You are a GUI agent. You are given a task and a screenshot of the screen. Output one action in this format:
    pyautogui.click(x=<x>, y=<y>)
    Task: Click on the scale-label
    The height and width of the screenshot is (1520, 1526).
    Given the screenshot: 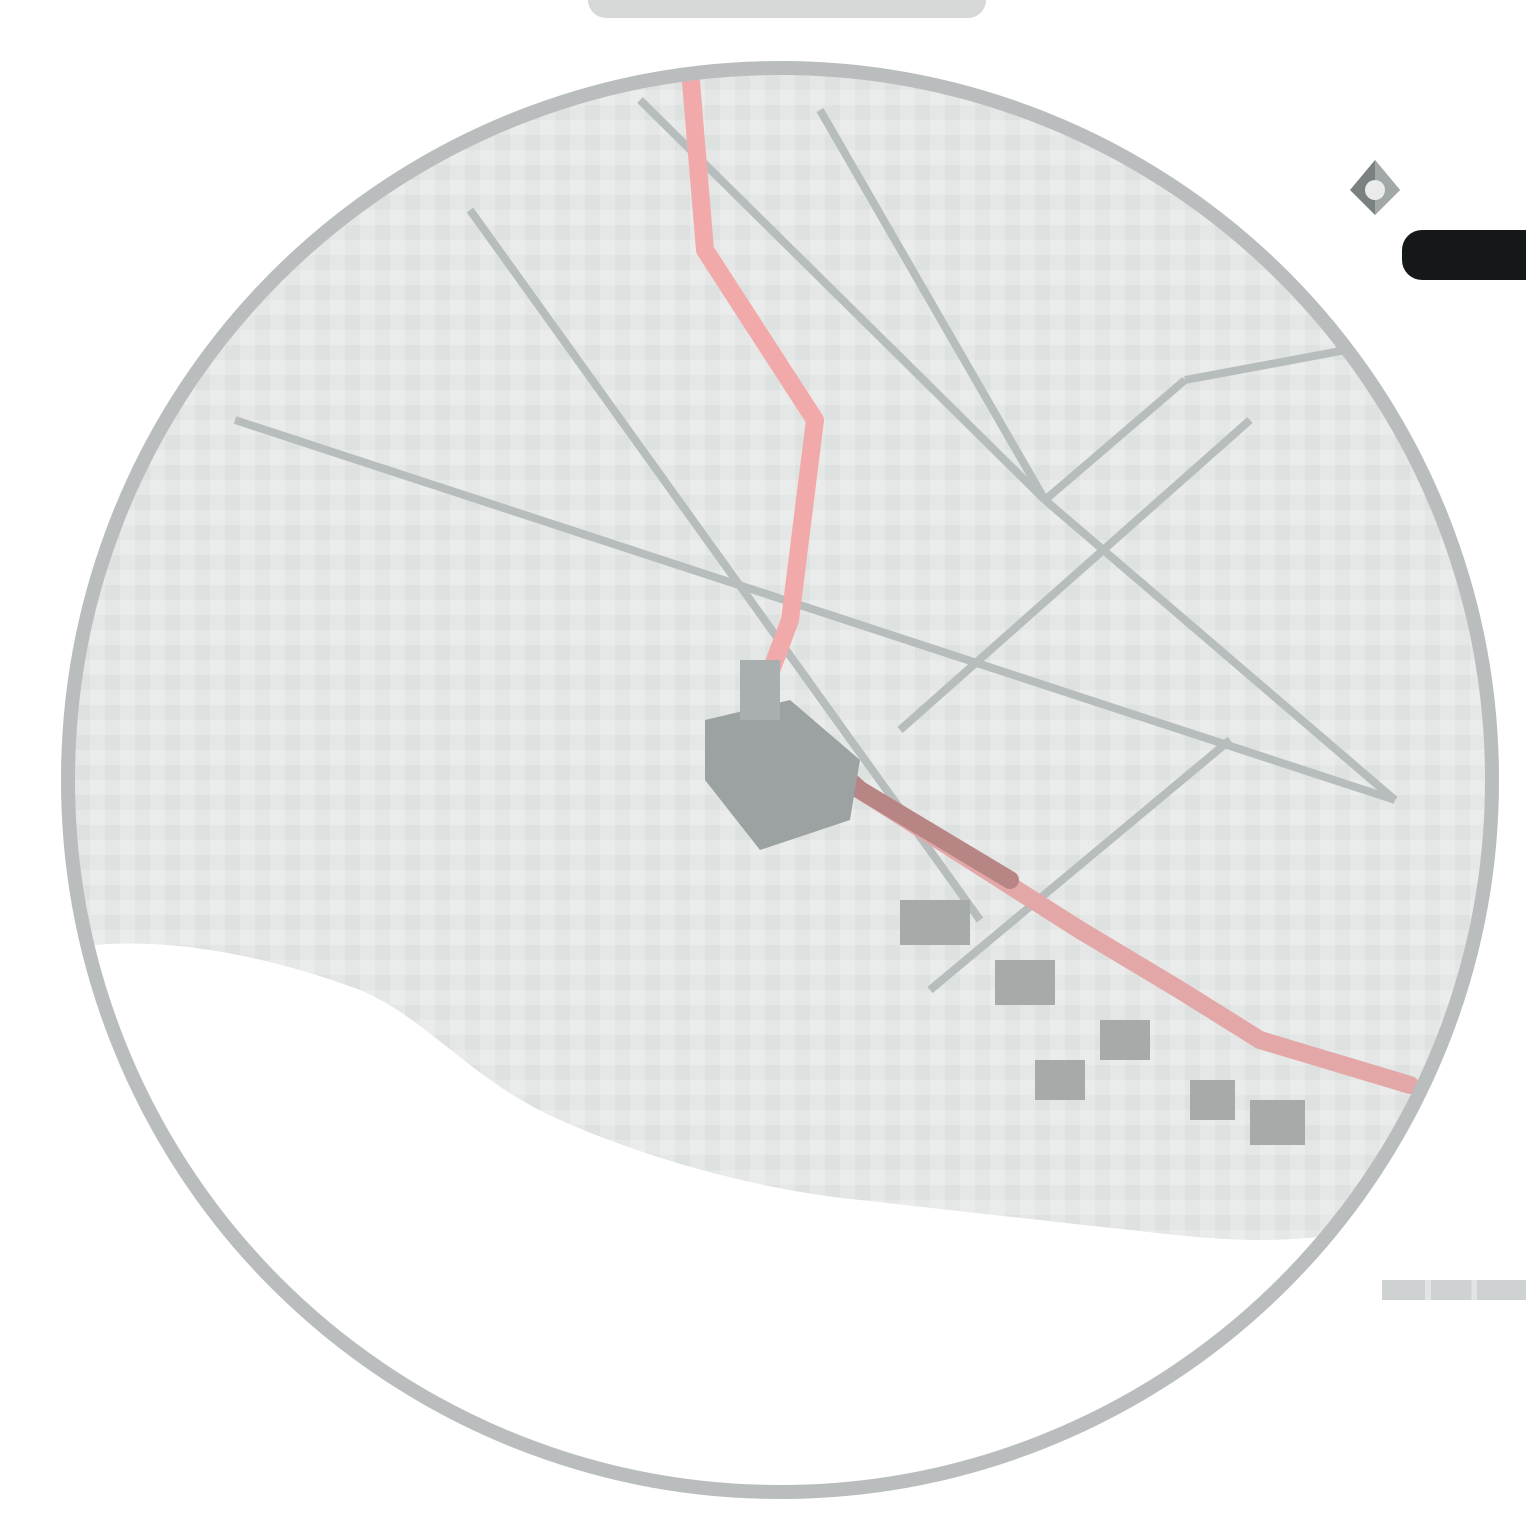 What is the action you would take?
    pyautogui.click(x=1454, y=1290)
    